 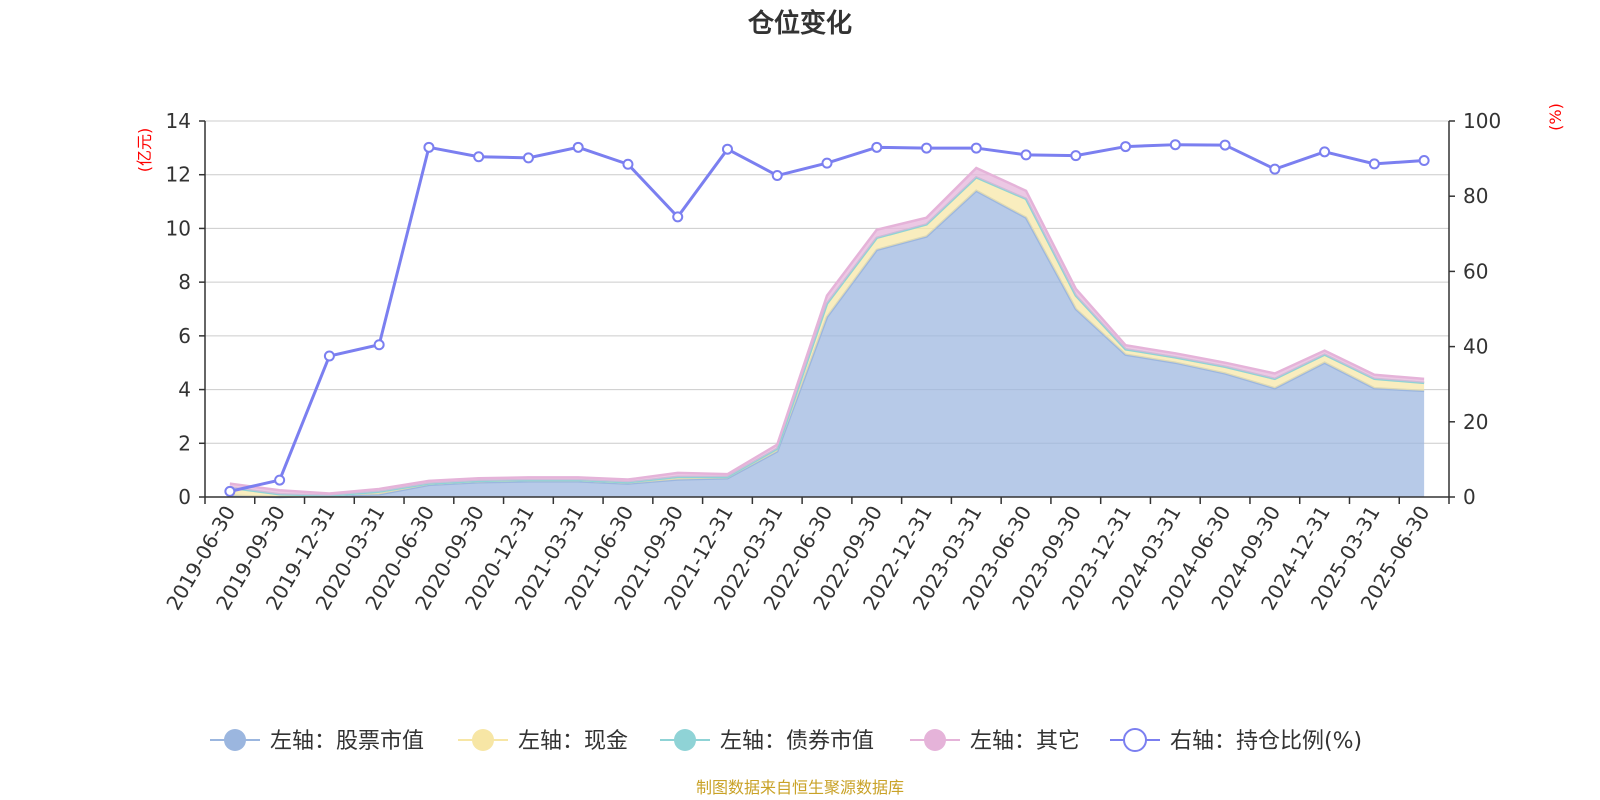 What do you see at coordinates (1475, 347) in the screenshot?
I see `right-tick-label: 40` at bounding box center [1475, 347].